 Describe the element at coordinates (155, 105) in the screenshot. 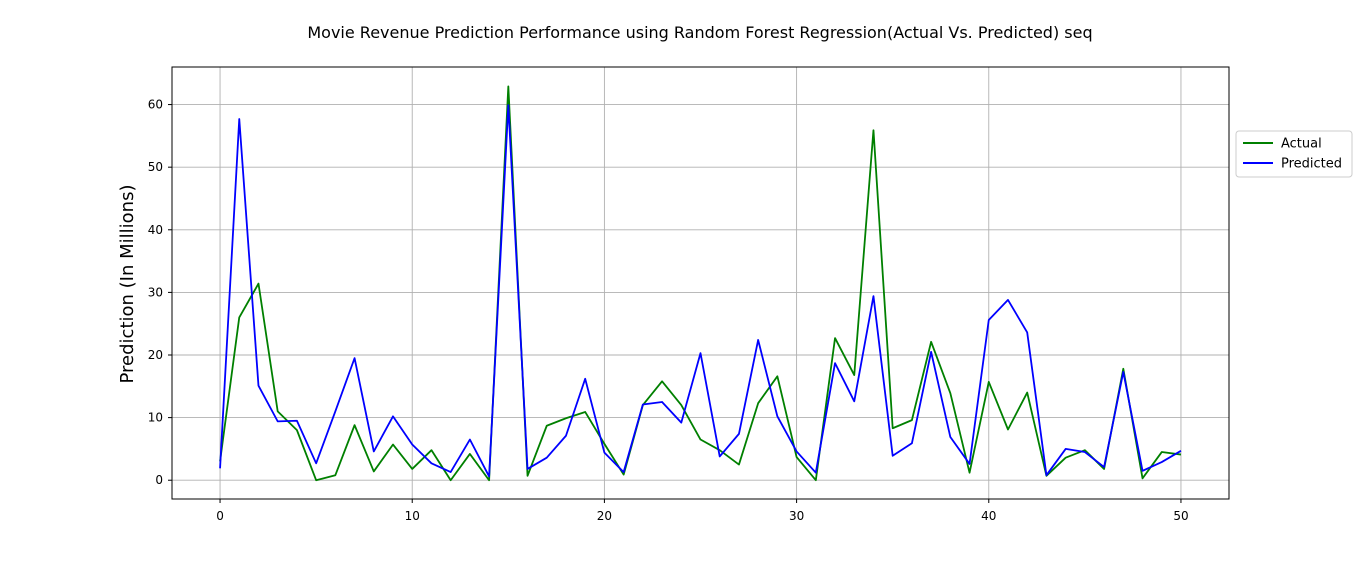

I see `y-tick-label: 60` at that location.